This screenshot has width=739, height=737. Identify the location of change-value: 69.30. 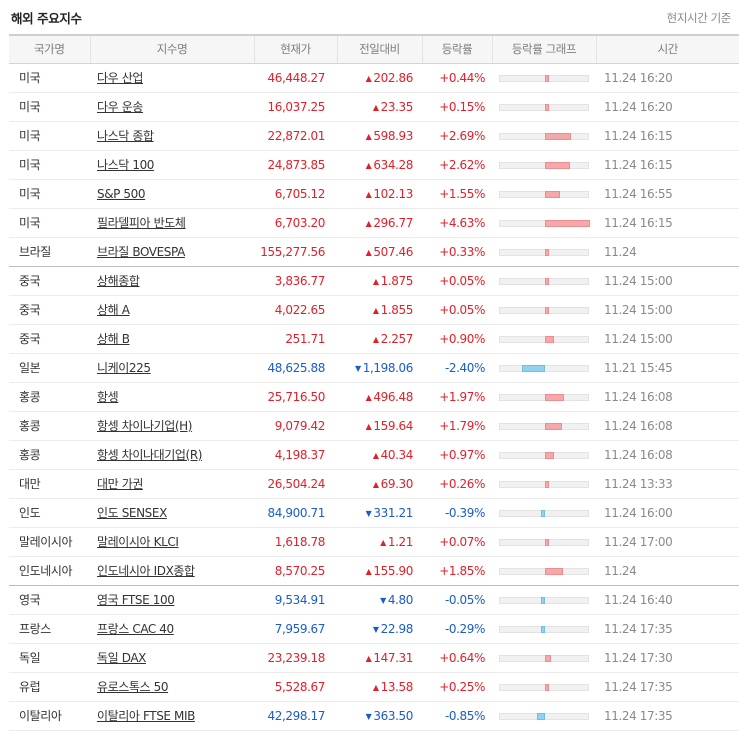
(397, 483).